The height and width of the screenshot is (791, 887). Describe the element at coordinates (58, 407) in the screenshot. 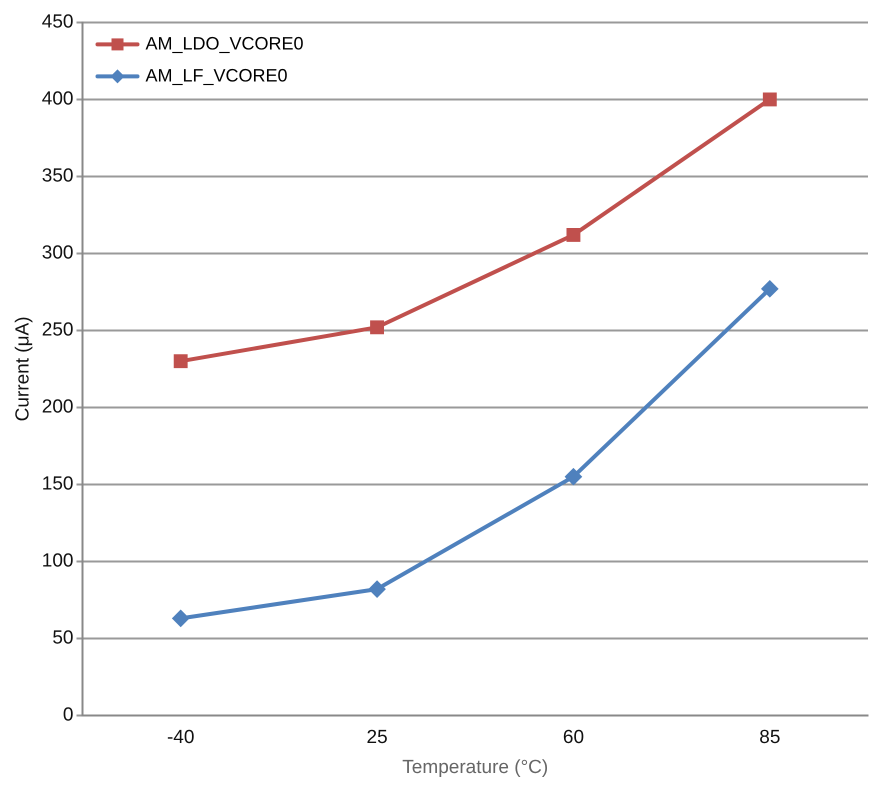

I see `y-tick-label: 200` at that location.